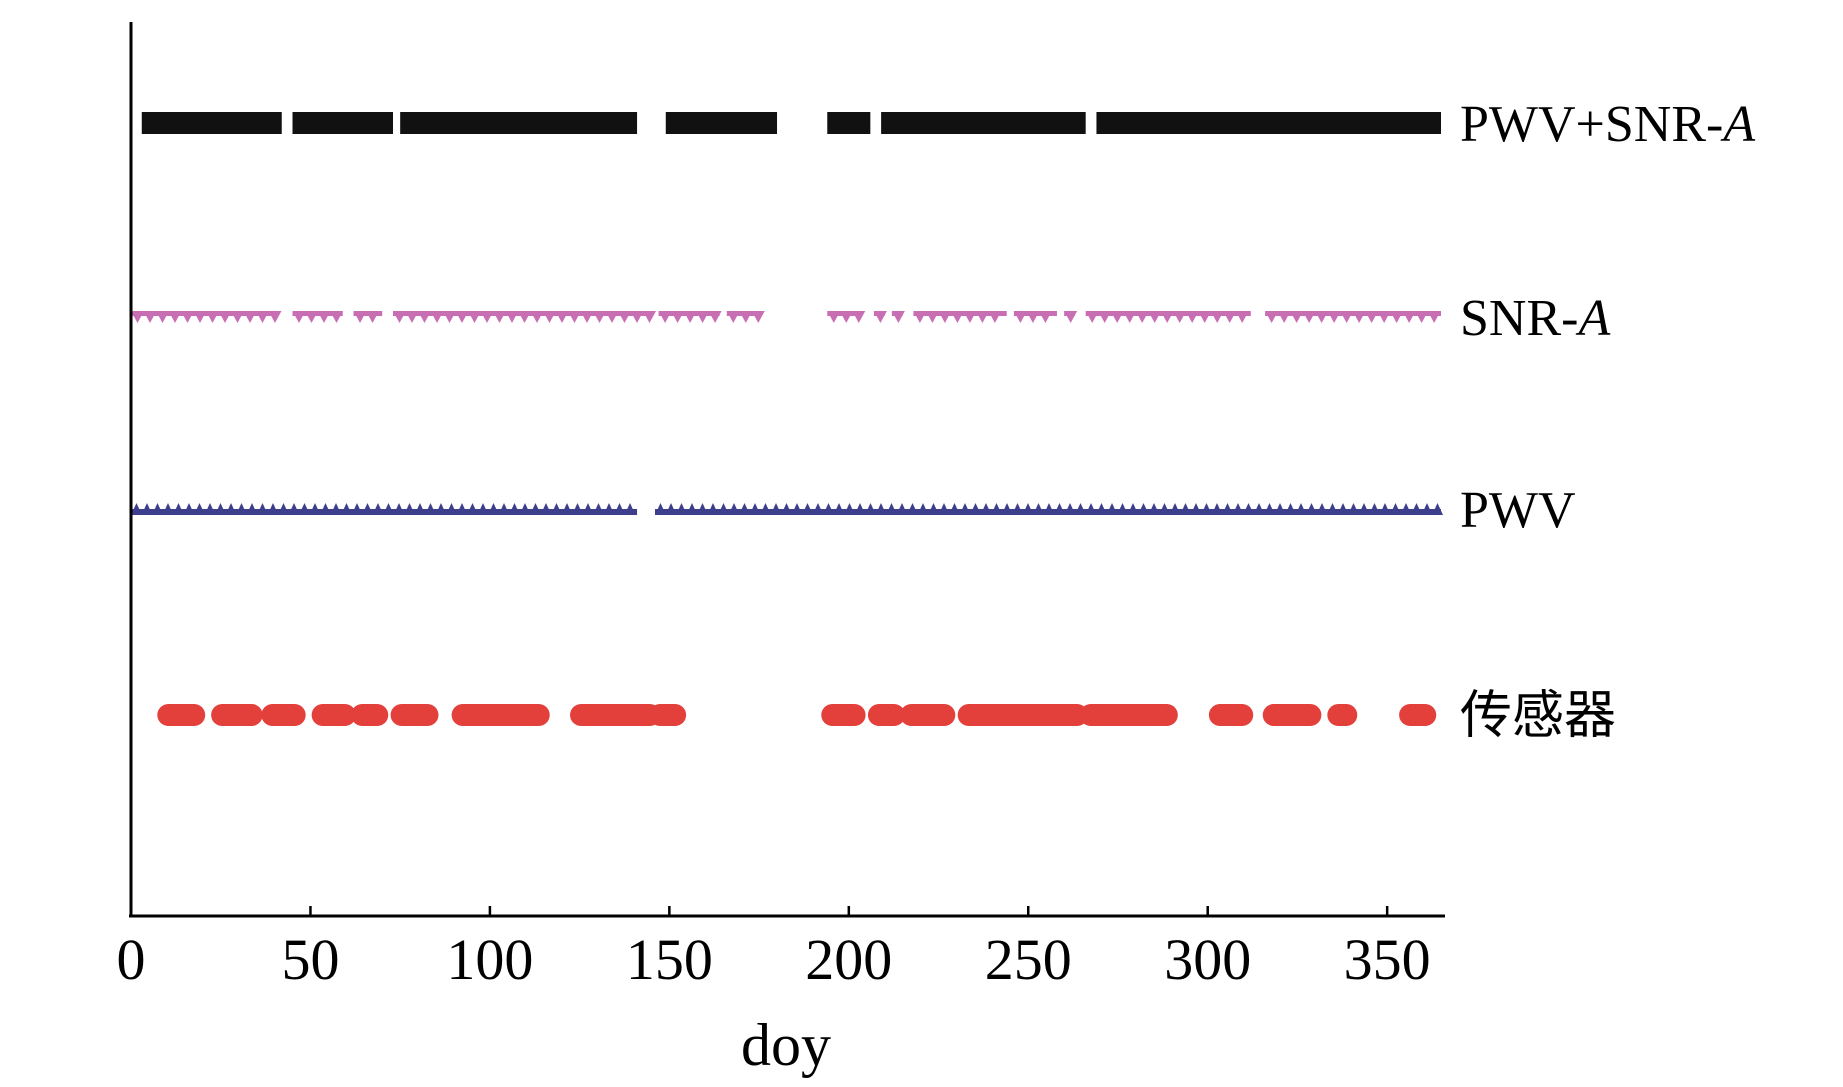  What do you see at coordinates (1387, 959) in the screenshot?
I see `x-tick-label: 350` at bounding box center [1387, 959].